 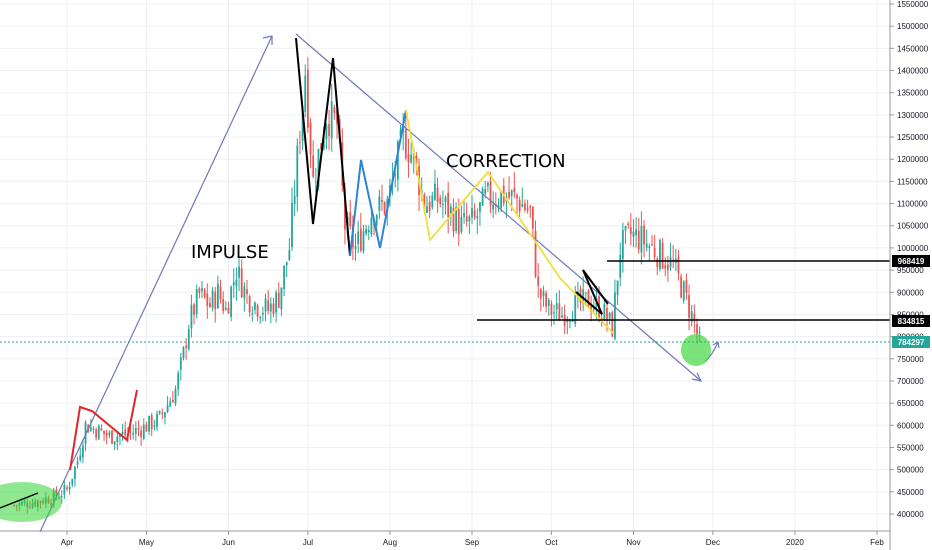 I want to click on y-tick-label: 850000, so click(x=910, y=314).